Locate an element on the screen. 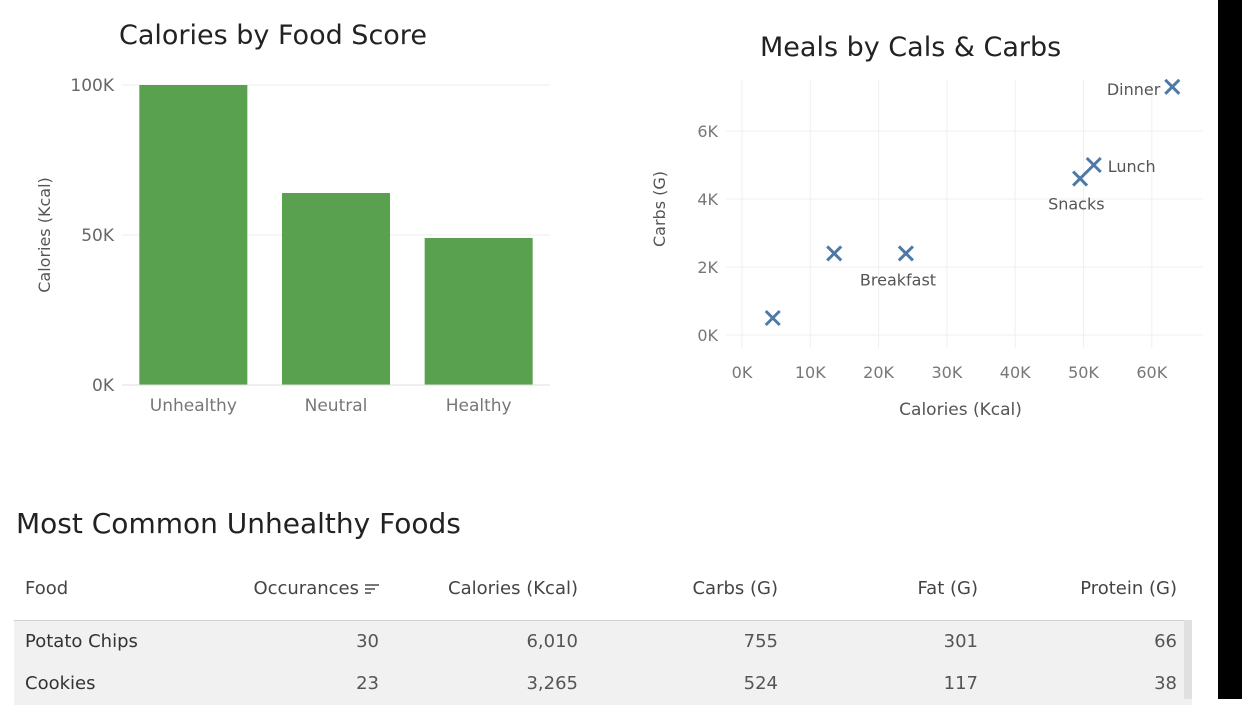 The image size is (1242, 705). cell-food: Cookies is located at coordinates (60, 683).